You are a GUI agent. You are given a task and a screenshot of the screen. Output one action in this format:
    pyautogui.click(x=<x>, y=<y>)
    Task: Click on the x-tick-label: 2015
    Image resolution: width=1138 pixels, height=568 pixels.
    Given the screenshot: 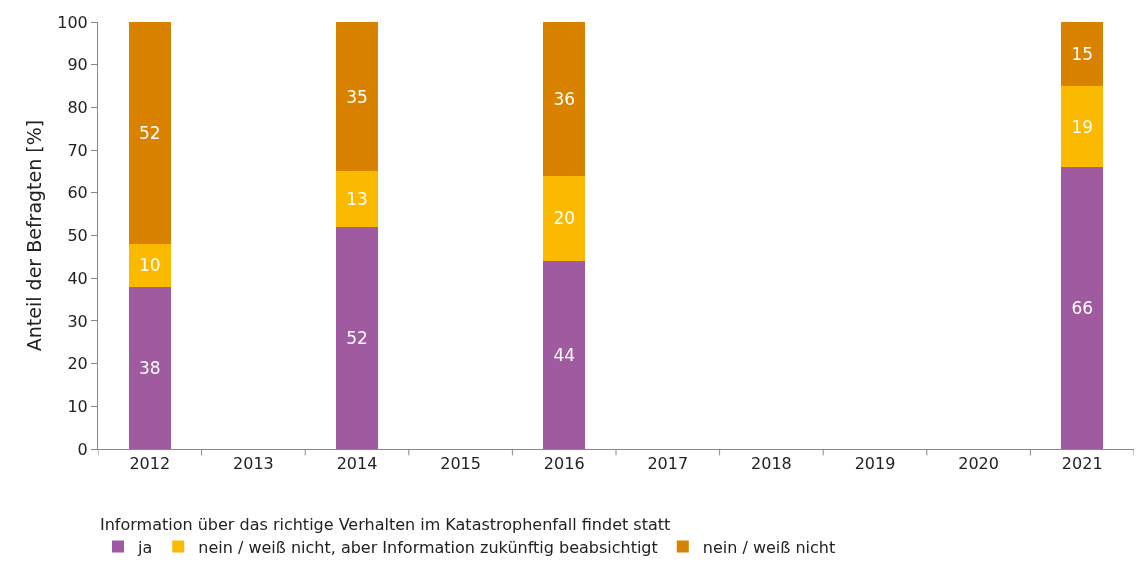 What is the action you would take?
    pyautogui.click(x=460, y=464)
    